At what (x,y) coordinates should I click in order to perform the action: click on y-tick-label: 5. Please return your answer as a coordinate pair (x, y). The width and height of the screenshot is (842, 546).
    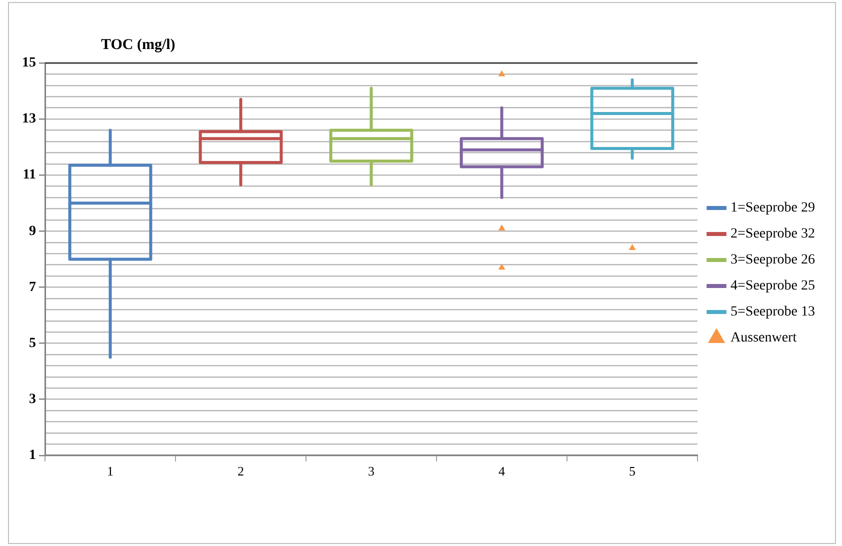
    Looking at the image, I should click on (32, 343).